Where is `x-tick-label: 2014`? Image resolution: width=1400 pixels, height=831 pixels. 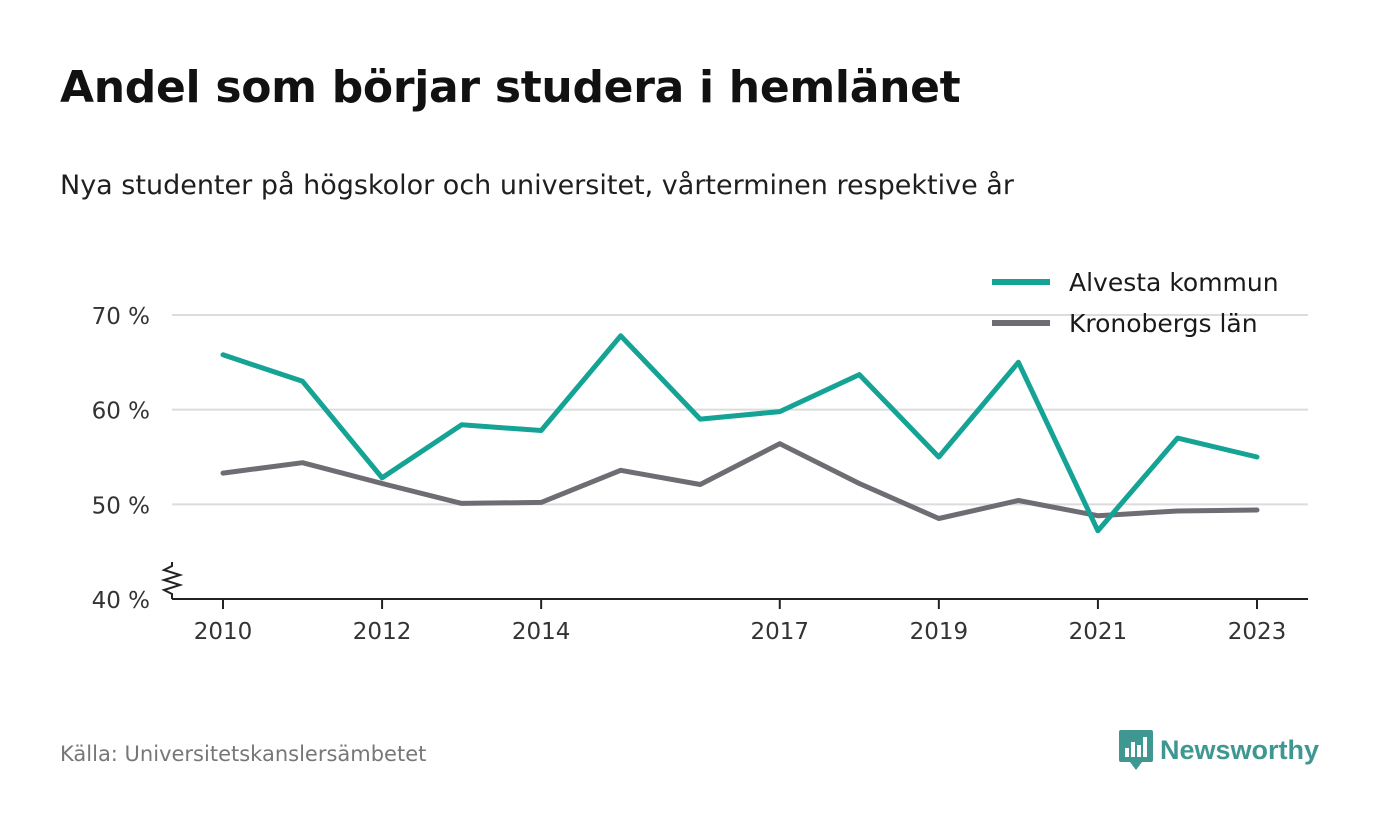
x-tick-label: 2014 is located at coordinates (541, 632).